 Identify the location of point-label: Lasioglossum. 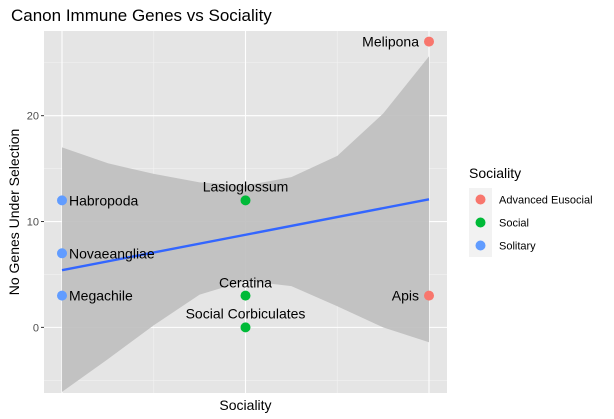
(246, 186).